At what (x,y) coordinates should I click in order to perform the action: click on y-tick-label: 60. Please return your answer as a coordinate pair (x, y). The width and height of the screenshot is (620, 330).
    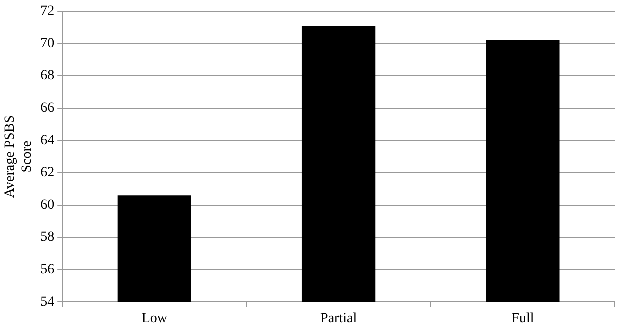
    Looking at the image, I should click on (47, 205).